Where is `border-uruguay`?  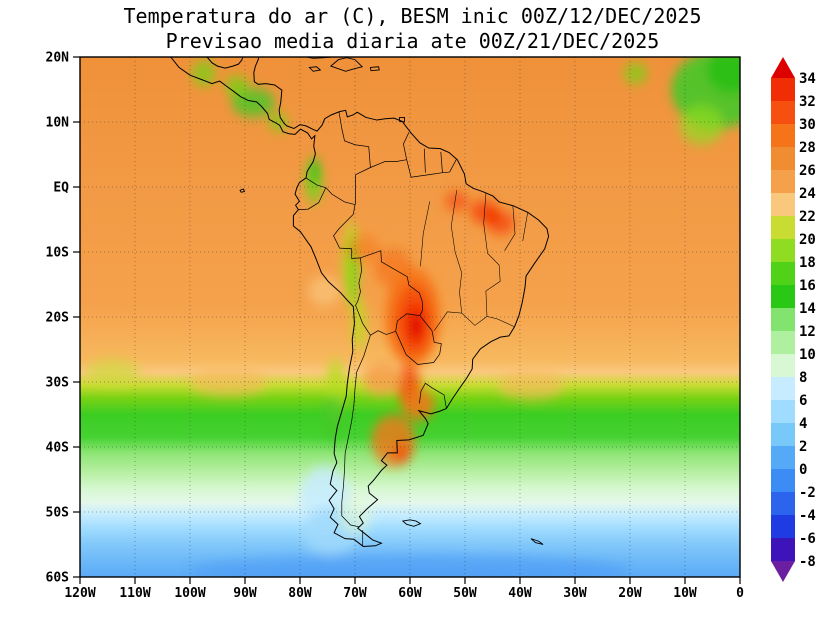 border-uruguay is located at coordinates (432, 395).